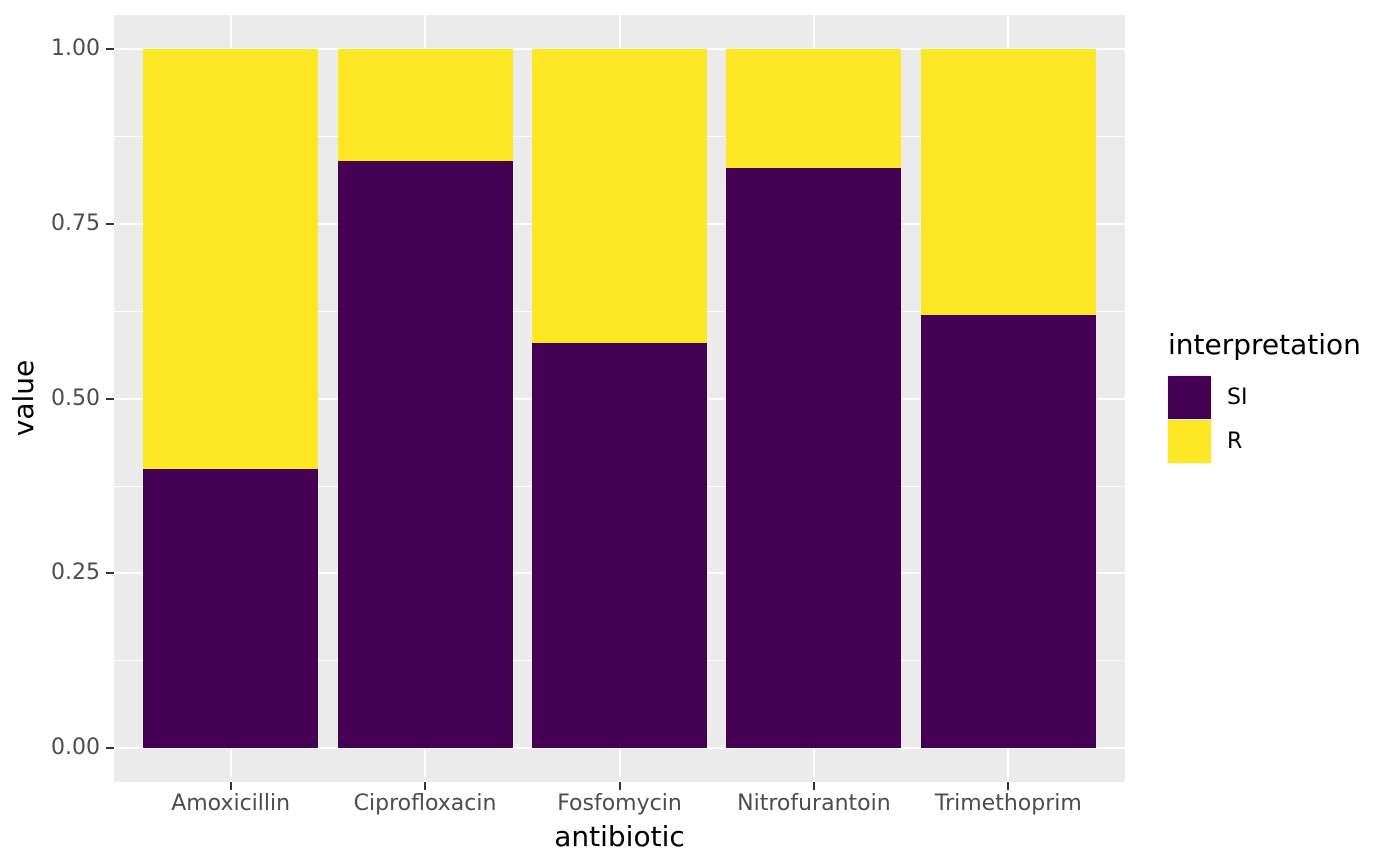 This screenshot has height=866, width=1400. What do you see at coordinates (231, 259) in the screenshot?
I see `bar-segment-amoxicillin-r` at bounding box center [231, 259].